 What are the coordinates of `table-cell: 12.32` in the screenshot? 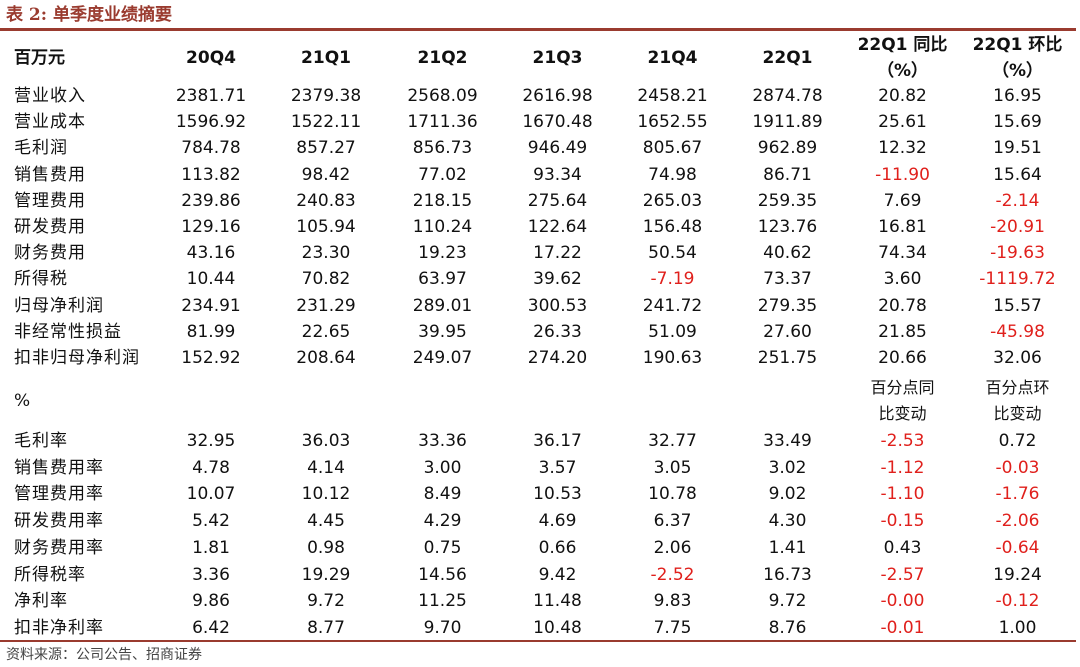 It's located at (902, 148).